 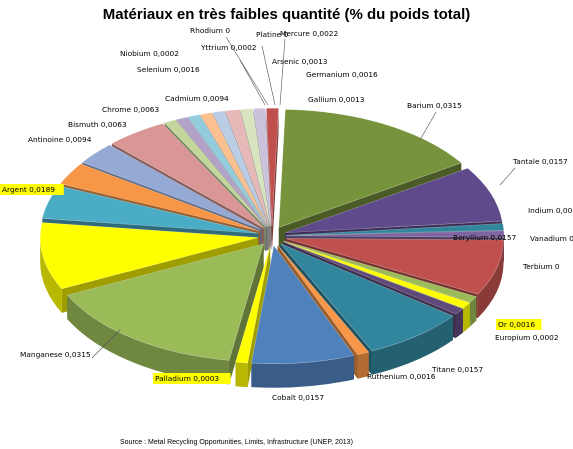 I want to click on data-label-beryllium: Beryllium 0,0157, so click(x=485, y=237).